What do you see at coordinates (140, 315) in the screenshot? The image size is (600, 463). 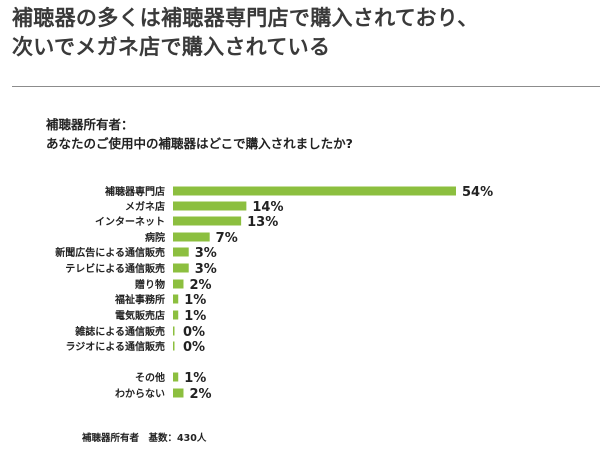 I see `category-label: 電気販売店` at bounding box center [140, 315].